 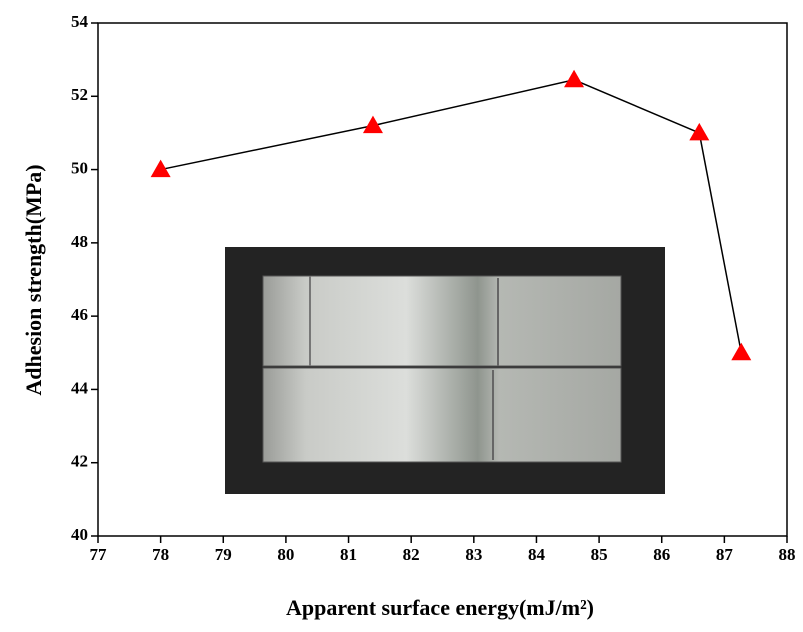 What do you see at coordinates (79, 461) in the screenshot?
I see `y-tick-label: 42` at bounding box center [79, 461].